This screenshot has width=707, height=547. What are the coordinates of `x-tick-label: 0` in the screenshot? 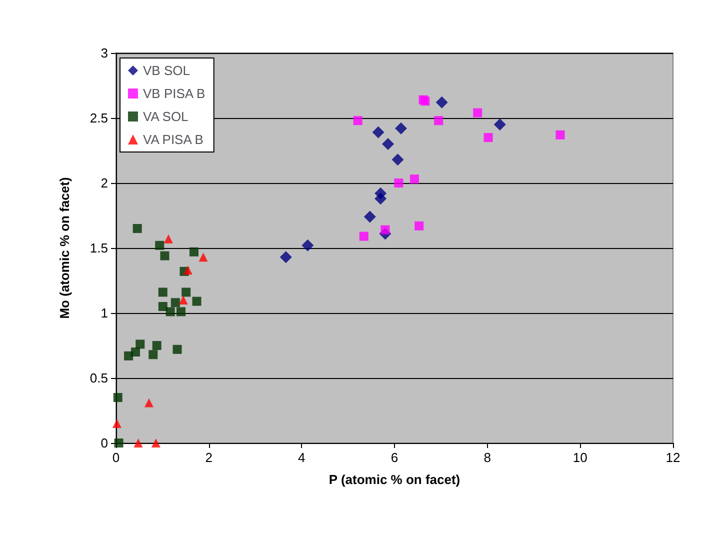 It's located at (116, 457).